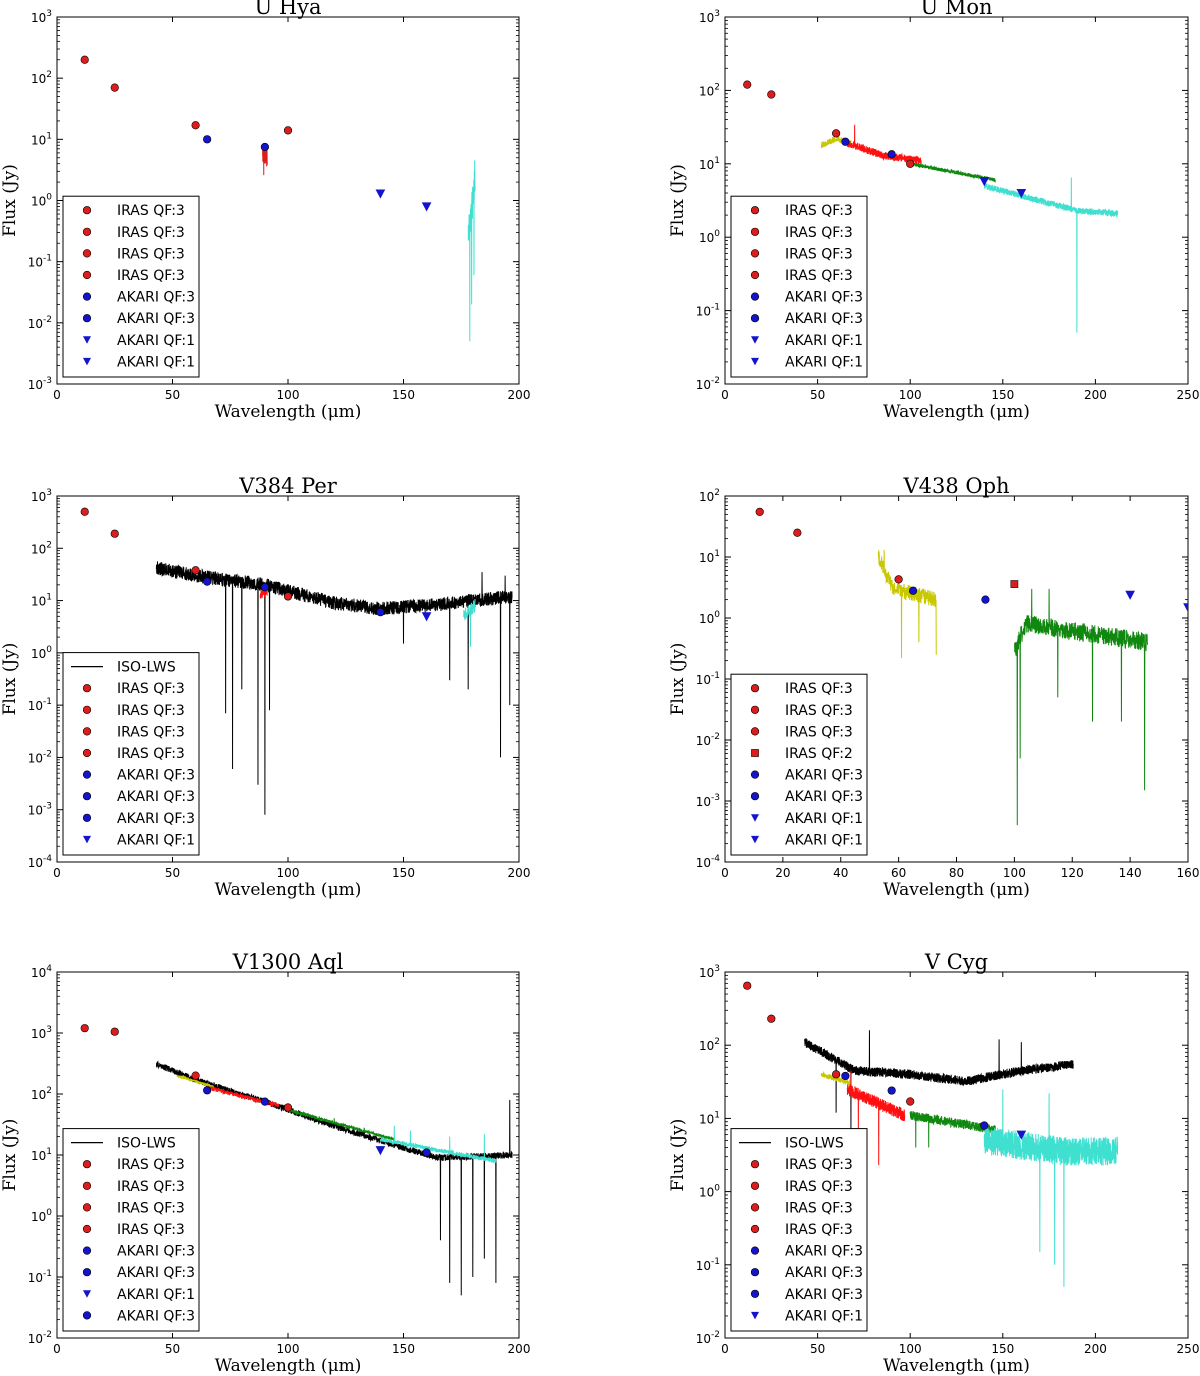 This screenshot has width=1200, height=1376. What do you see at coordinates (1072, 873) in the screenshot?
I see `x-tick-label: 120` at bounding box center [1072, 873].